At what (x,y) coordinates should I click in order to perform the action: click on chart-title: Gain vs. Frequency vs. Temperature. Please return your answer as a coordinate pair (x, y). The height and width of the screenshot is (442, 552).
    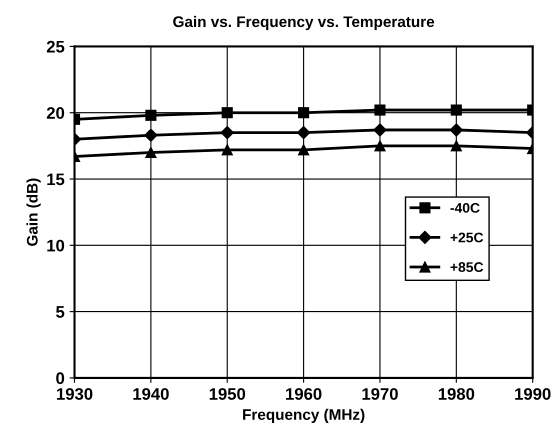
    Looking at the image, I should click on (303, 23).